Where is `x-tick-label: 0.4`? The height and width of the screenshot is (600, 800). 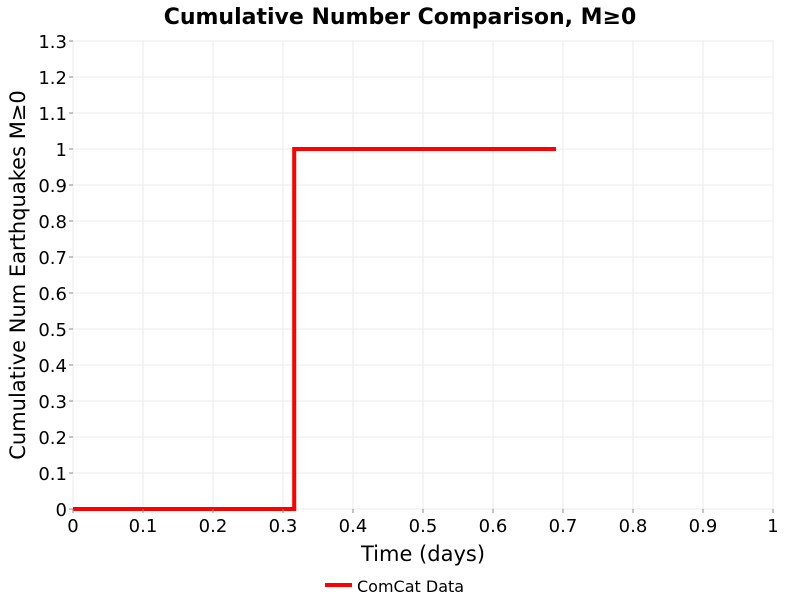
x-tick-label: 0.4 is located at coordinates (353, 526).